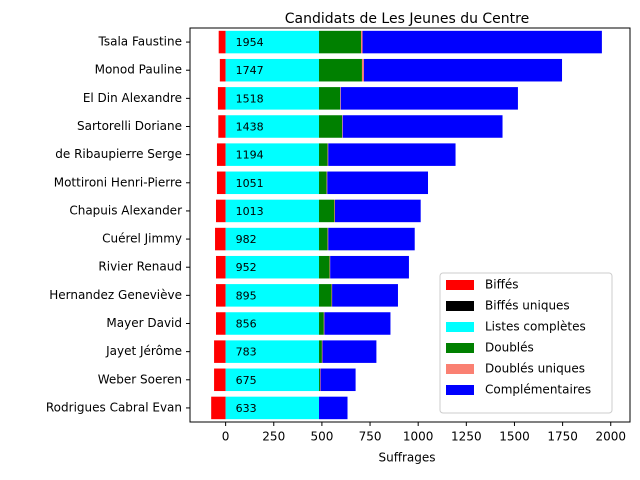 This screenshot has width=640, height=480. Describe the element at coordinates (132, 98) in the screenshot. I see `y-tick-label: El Din Alexandre` at that location.